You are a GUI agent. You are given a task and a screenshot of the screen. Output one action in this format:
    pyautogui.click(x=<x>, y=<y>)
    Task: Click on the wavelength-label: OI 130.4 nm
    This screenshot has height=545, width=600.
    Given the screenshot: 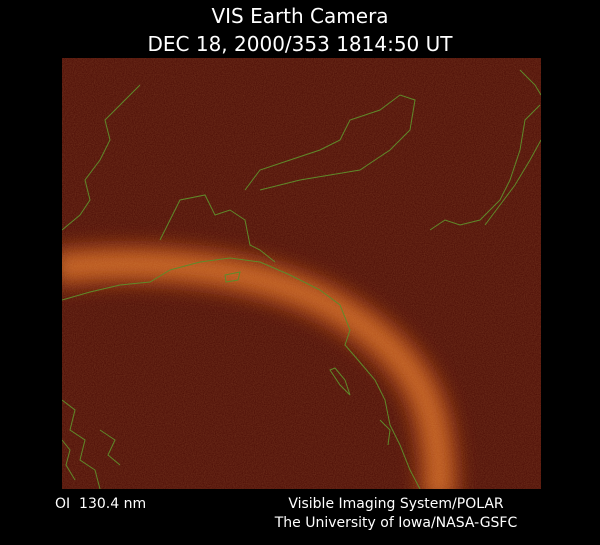 What is the action you would take?
    pyautogui.click(x=100, y=504)
    